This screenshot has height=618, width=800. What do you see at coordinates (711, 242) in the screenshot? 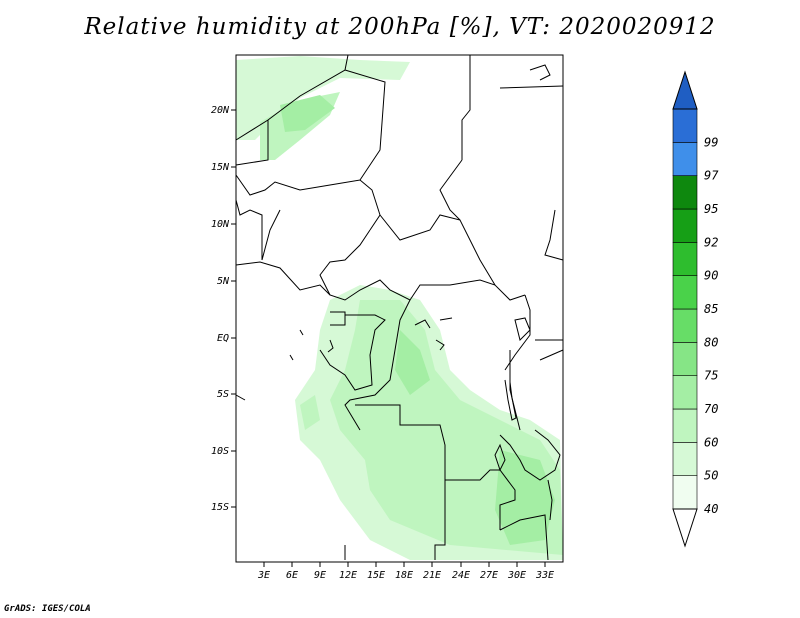
I see `colorbar-label-92: 92` at bounding box center [711, 242].